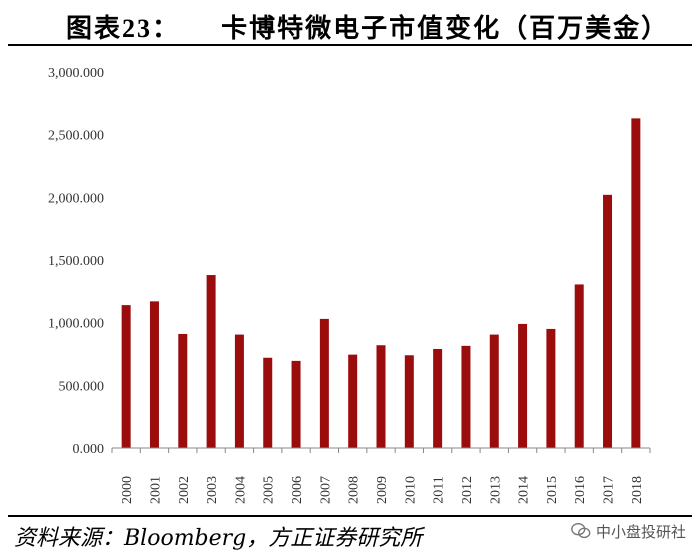 This screenshot has height=556, width=700. I want to click on y-tick-label: 0.000, so click(89, 449).